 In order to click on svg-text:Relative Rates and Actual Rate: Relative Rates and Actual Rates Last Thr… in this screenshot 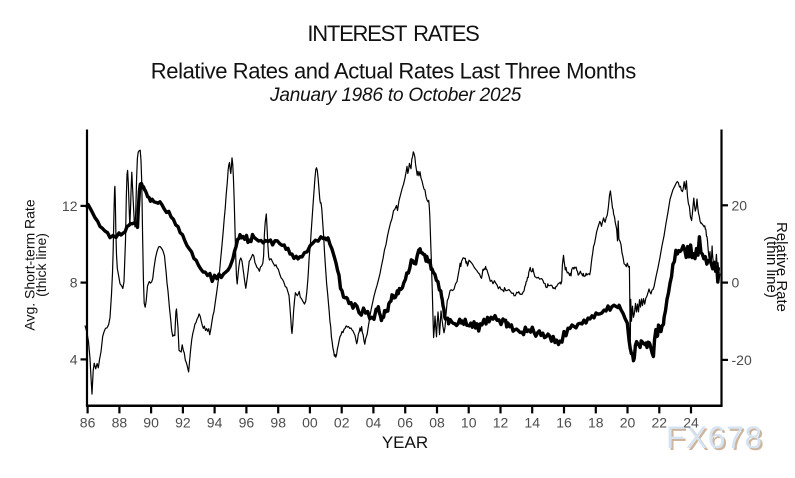, I will do `click(393, 71)`.